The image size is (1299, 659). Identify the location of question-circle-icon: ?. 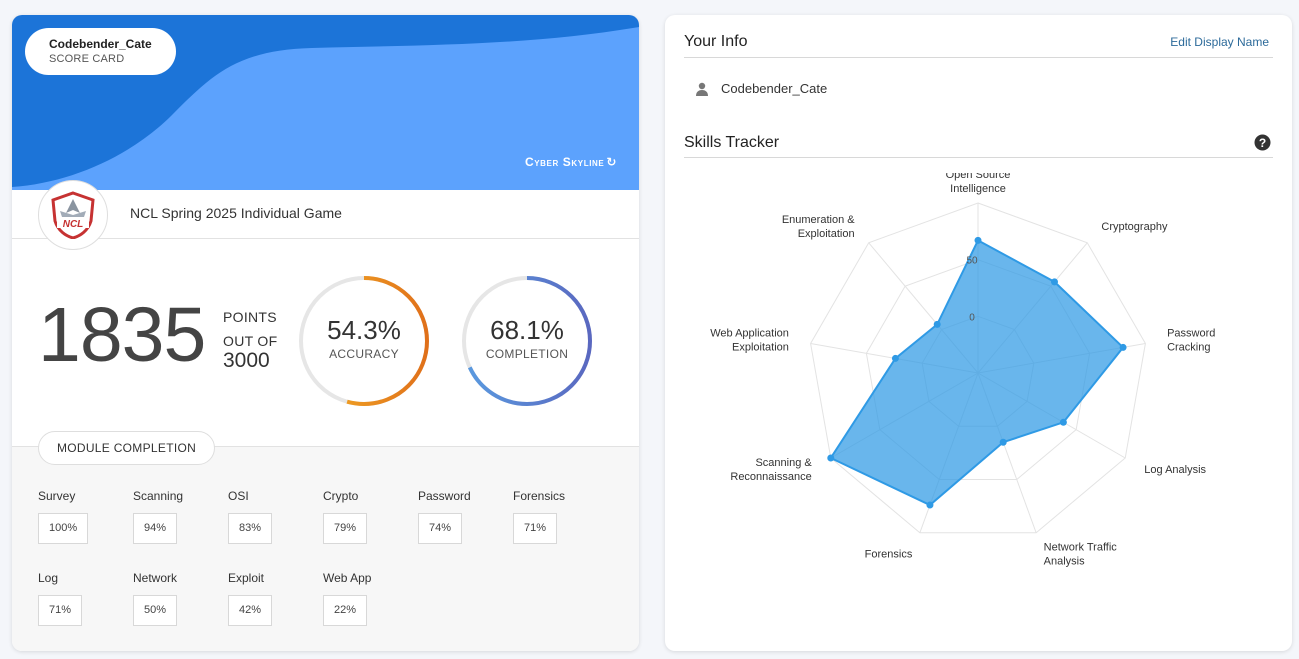
(1262, 142).